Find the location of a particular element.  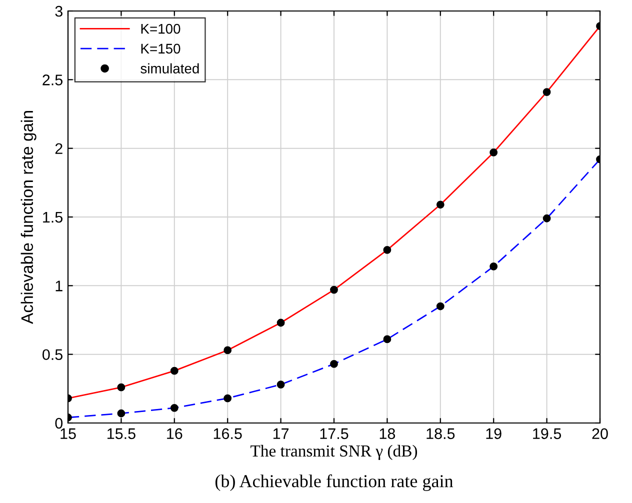

x-tick-label: 15.5 is located at coordinates (122, 434).